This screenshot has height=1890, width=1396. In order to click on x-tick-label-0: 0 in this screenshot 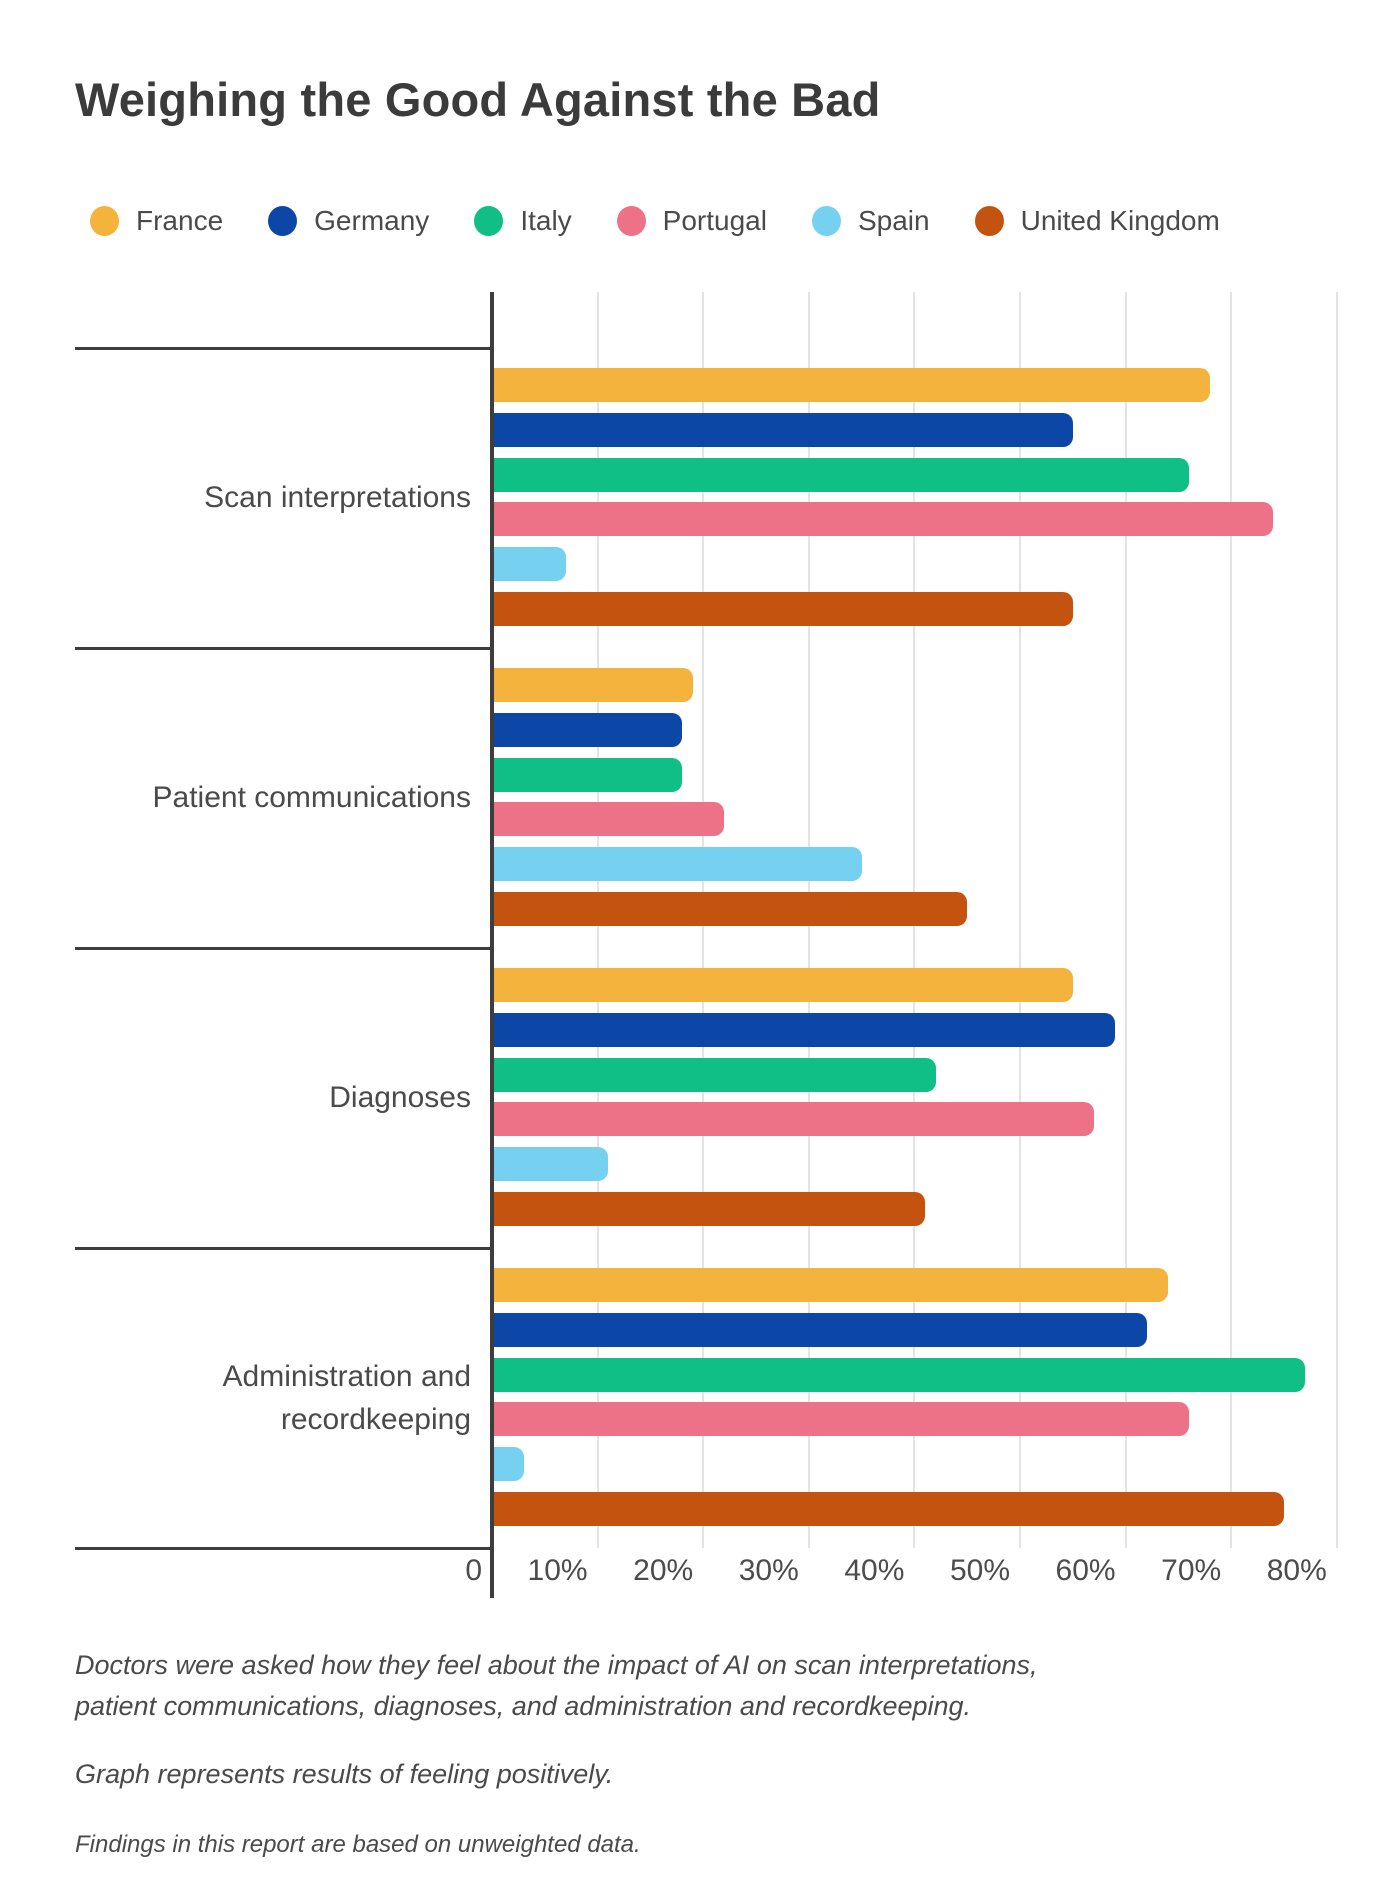, I will do `click(473, 1570)`.